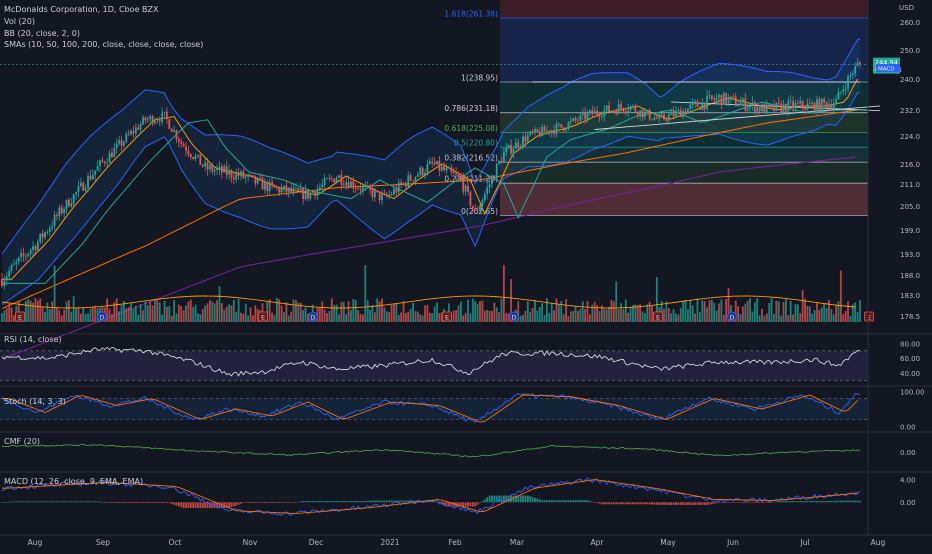  What do you see at coordinates (910, 23) in the screenshot?
I see `axis-tick-label: 260.0` at bounding box center [910, 23].